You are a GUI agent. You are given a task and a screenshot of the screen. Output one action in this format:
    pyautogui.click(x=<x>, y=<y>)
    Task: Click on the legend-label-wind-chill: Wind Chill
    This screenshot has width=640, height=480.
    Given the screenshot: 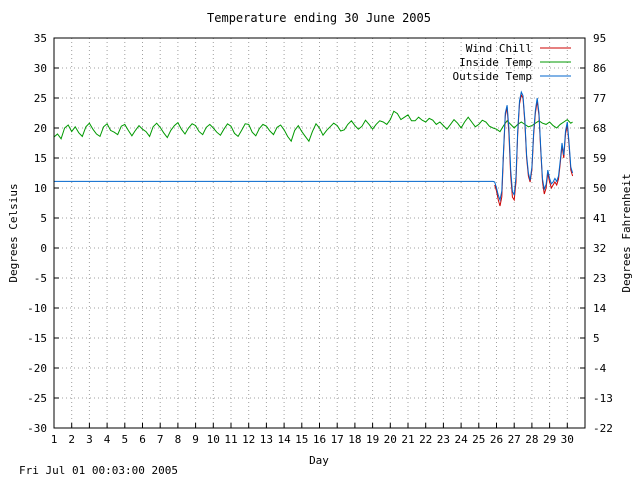 What is the action you would take?
    pyautogui.click(x=499, y=48)
    